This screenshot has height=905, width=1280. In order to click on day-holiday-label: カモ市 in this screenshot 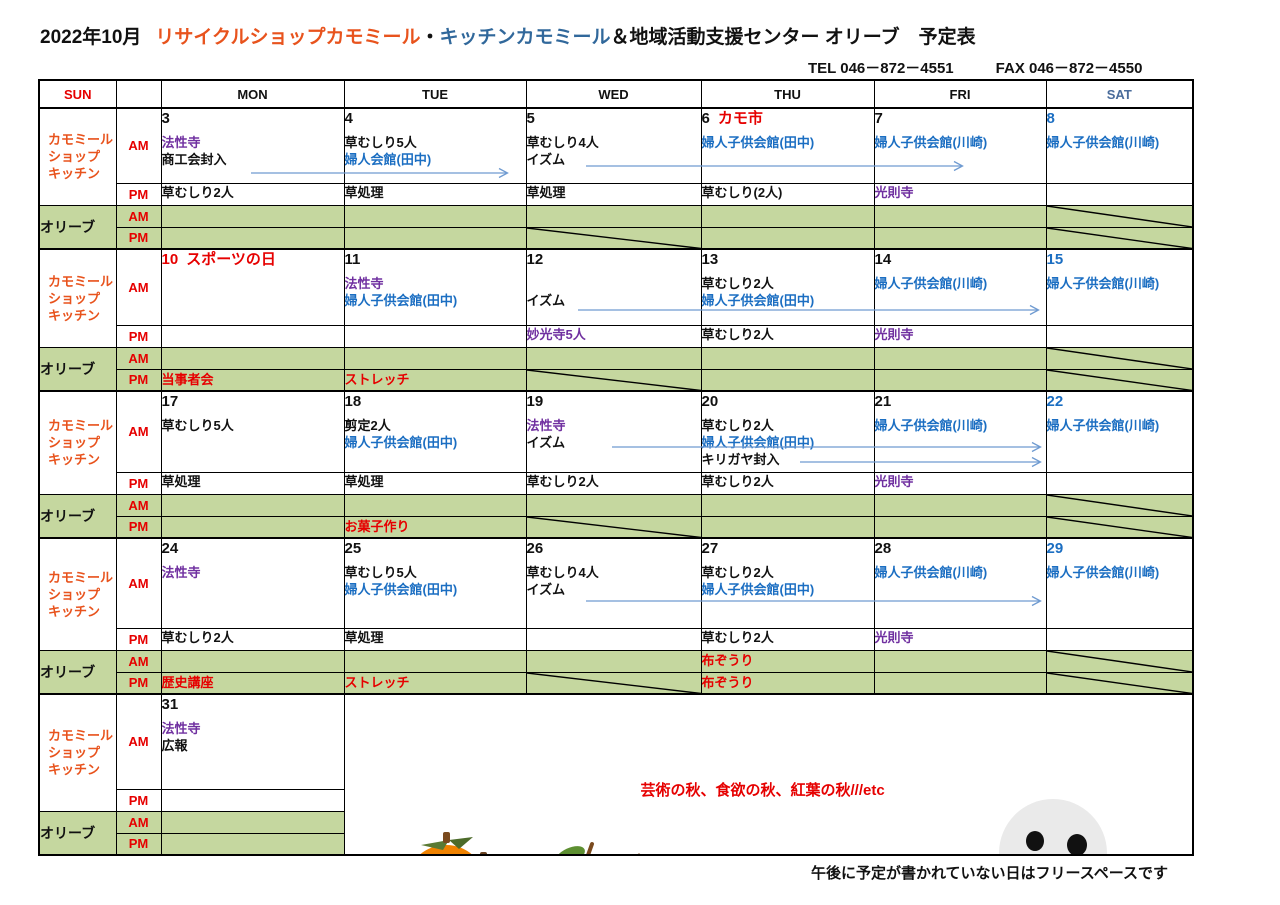, I will do `click(740, 118)`.